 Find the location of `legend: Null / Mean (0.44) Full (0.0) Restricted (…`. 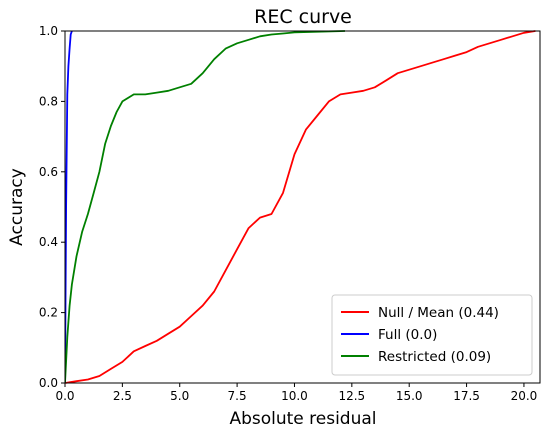

legend: Null / Mean (0.44) Full (0.0) Restricted (… is located at coordinates (432, 335).